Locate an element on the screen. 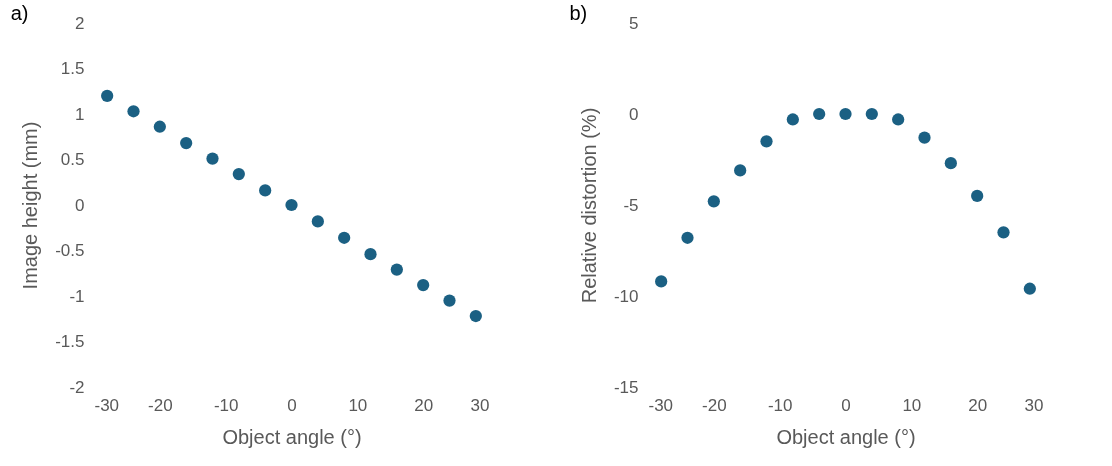  y-tick-label: 5 is located at coordinates (634, 23).